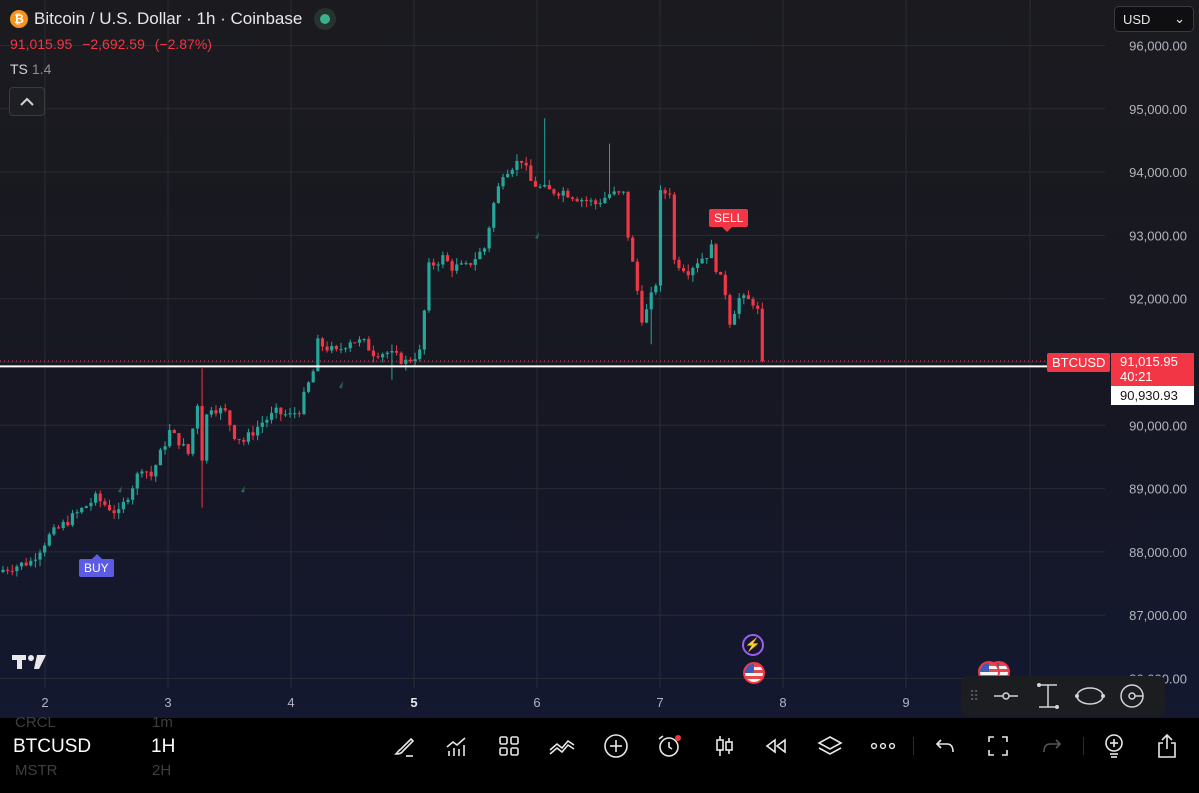 The width and height of the screenshot is (1199, 793). Describe the element at coordinates (754, 673) in the screenshot. I see `us-flag-event-icon` at that location.